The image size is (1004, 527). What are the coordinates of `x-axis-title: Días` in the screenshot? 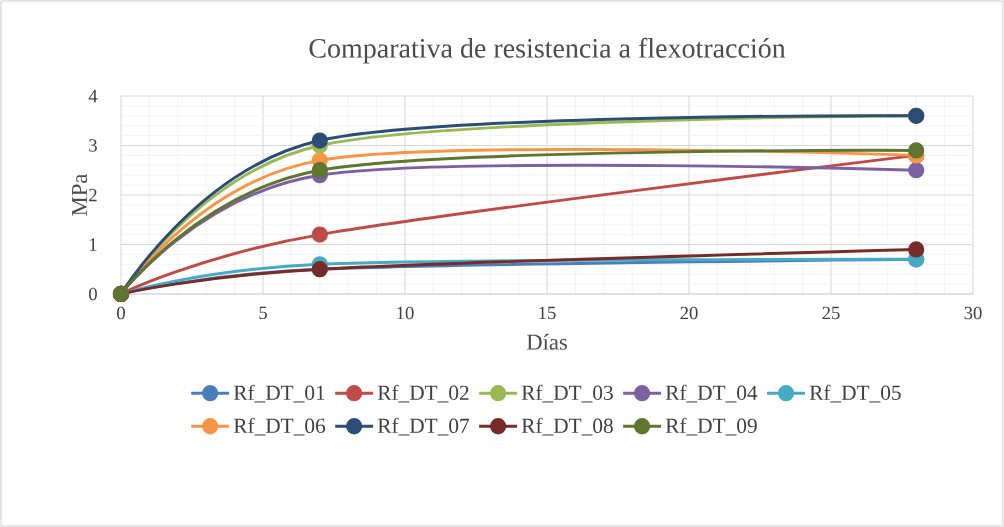 It's located at (546, 341).